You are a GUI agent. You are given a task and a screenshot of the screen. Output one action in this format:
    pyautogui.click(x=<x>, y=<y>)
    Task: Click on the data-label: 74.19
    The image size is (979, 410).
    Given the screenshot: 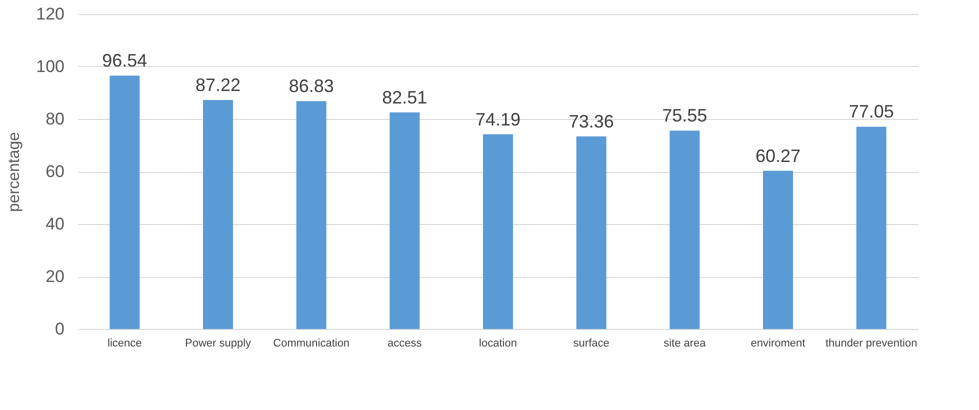 What is the action you would take?
    pyautogui.click(x=498, y=119)
    